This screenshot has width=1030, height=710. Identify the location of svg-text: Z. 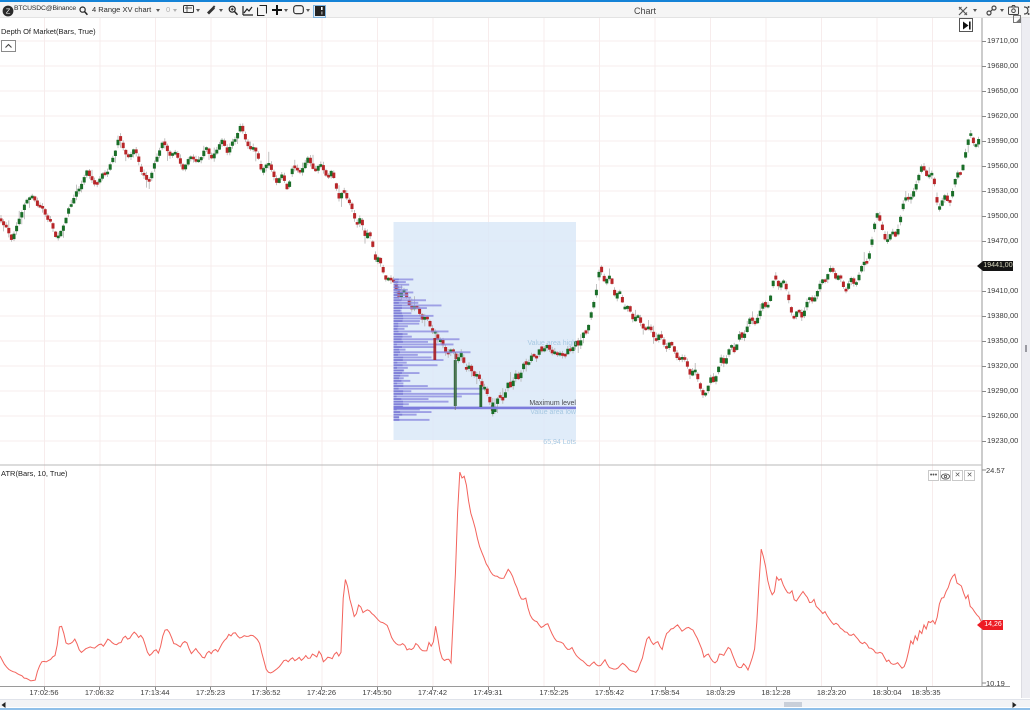
(8, 11).